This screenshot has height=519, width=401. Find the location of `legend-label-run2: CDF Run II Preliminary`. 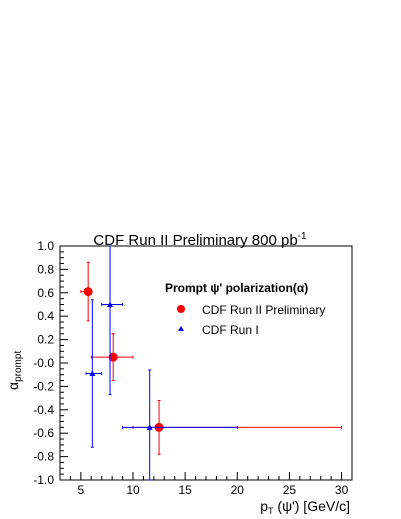

legend-label-run2: CDF Run II Preliminary is located at coordinates (263, 310).